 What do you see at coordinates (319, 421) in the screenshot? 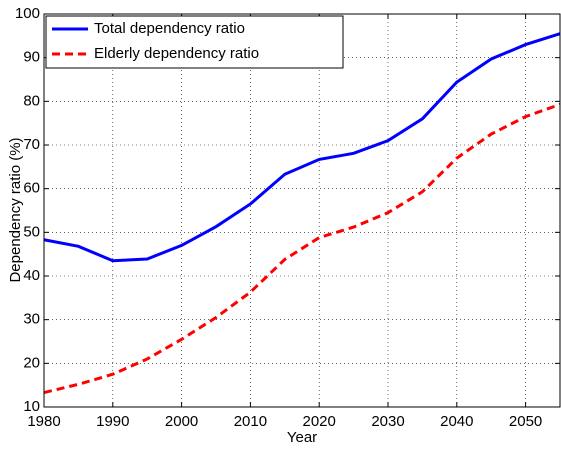
I see `x-tick-label: 2020` at bounding box center [319, 421].